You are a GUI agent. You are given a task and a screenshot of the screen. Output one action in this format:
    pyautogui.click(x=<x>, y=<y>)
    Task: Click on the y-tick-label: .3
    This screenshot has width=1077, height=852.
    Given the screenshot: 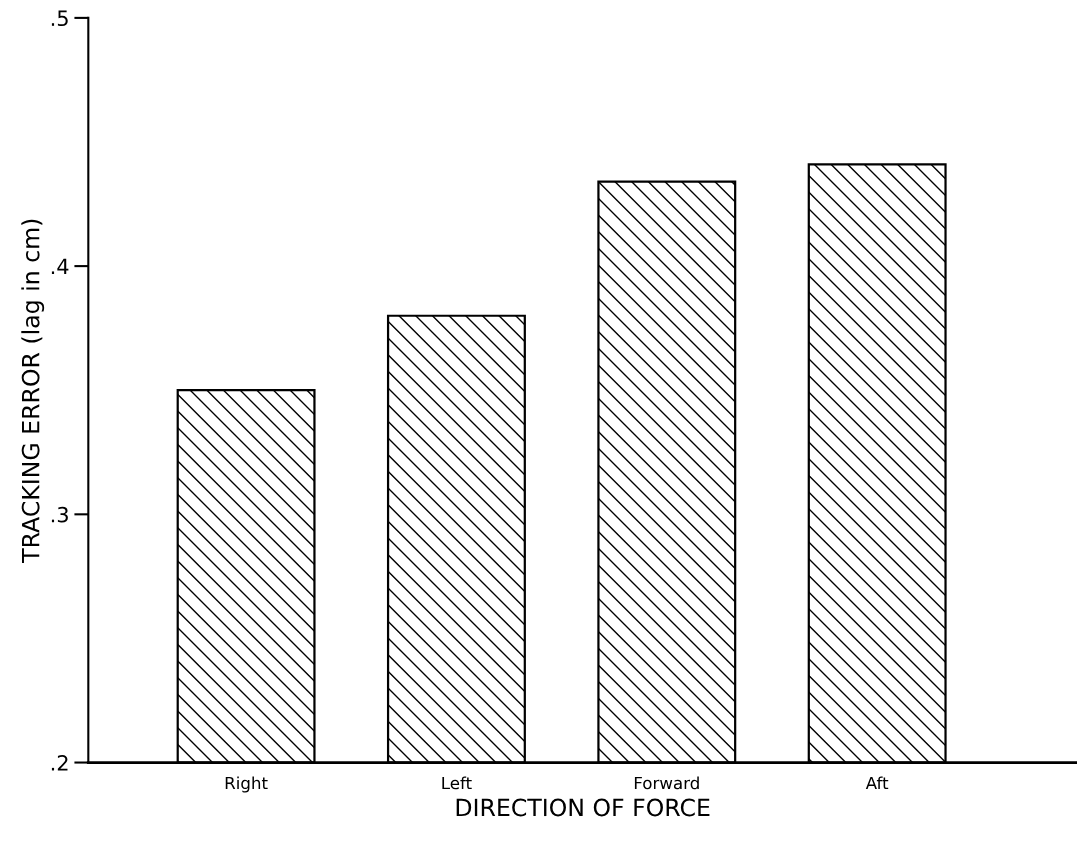 What is the action you would take?
    pyautogui.click(x=59, y=514)
    